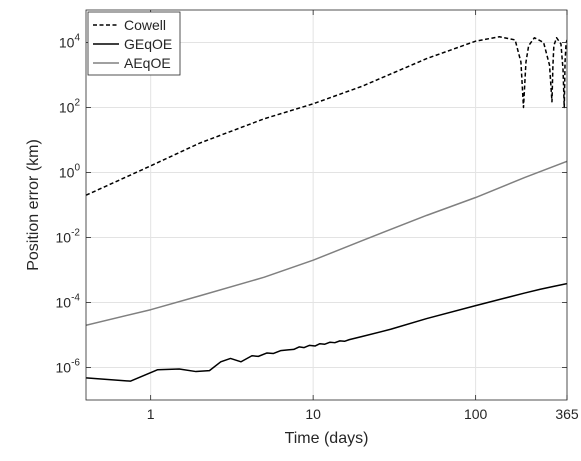  I want to click on legend-entry-aeqoe: AEqOE, so click(132, 63).